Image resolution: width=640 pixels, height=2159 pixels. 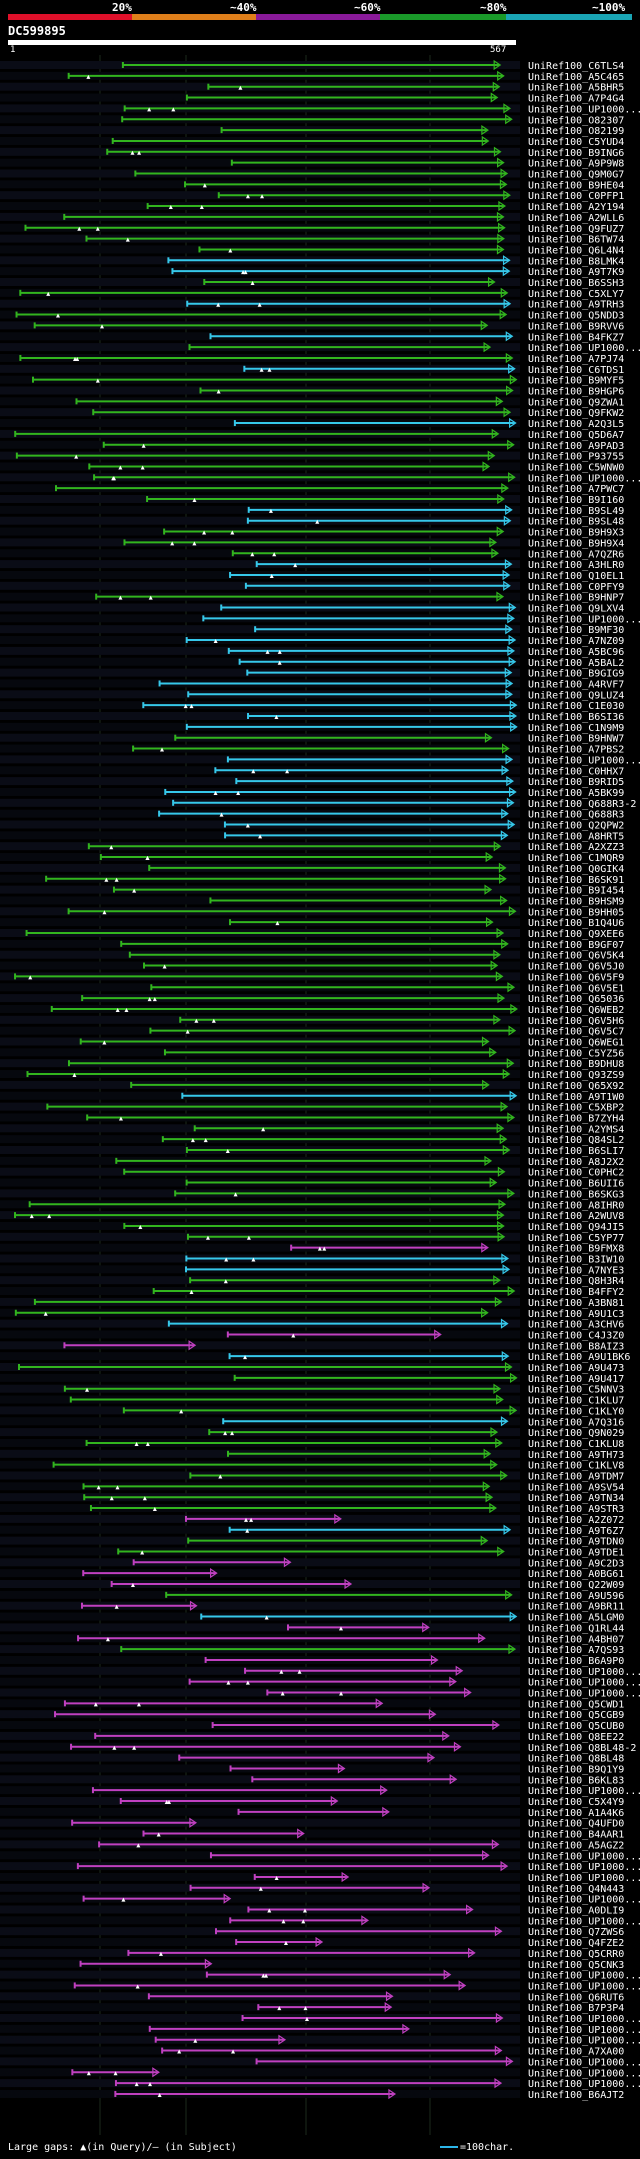 I want to click on hit-label: UniRef100_Q84SL2, so click(x=576, y=1140).